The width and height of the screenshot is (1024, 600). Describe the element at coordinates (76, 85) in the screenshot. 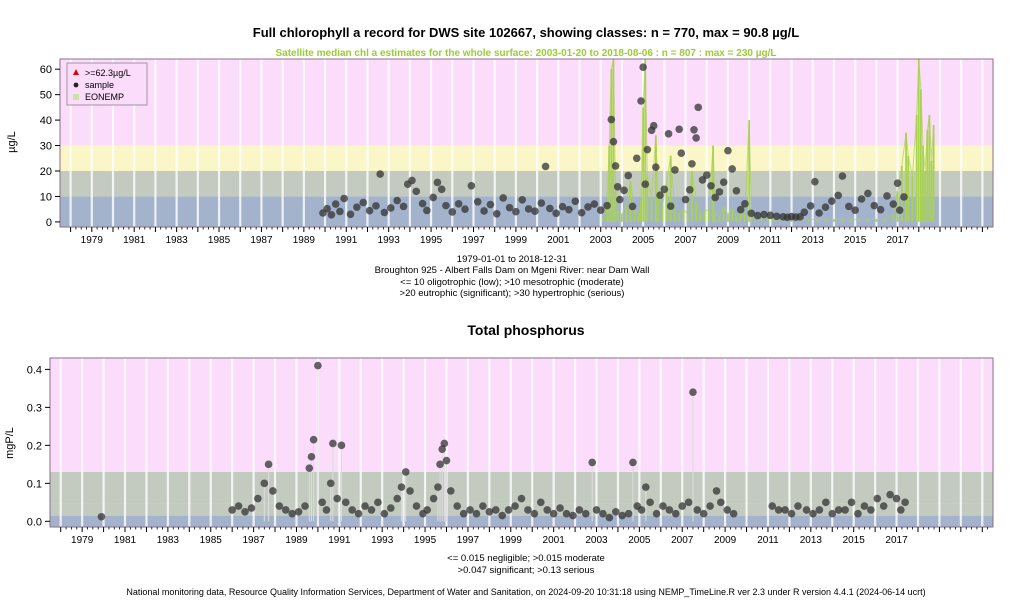

I see `legend-dot-icon` at that location.